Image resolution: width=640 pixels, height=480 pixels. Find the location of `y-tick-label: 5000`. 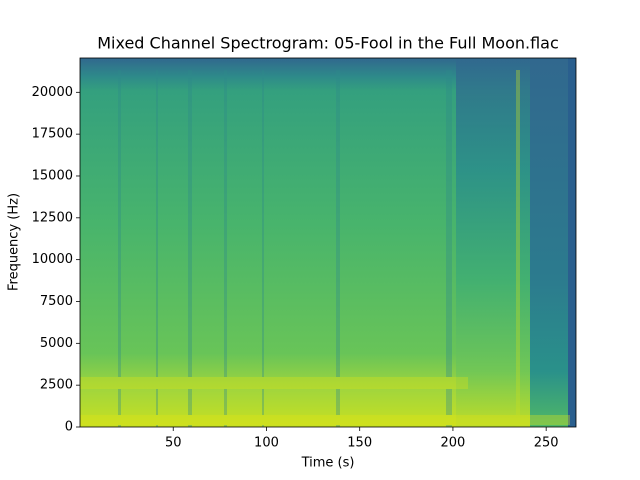

y-tick-label: 5000 is located at coordinates (56, 343).